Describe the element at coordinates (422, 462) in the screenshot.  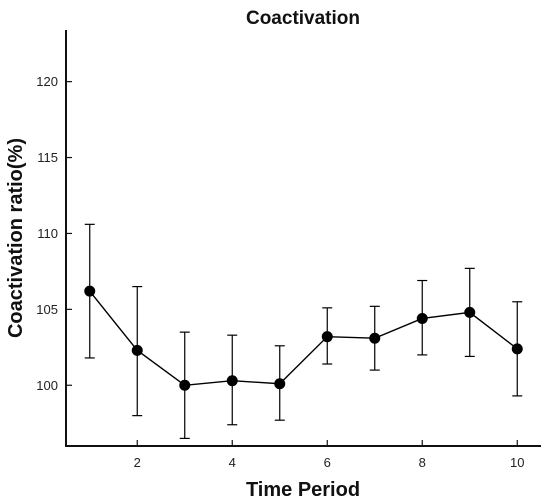
I see `x-tick-label: 8` at that location.